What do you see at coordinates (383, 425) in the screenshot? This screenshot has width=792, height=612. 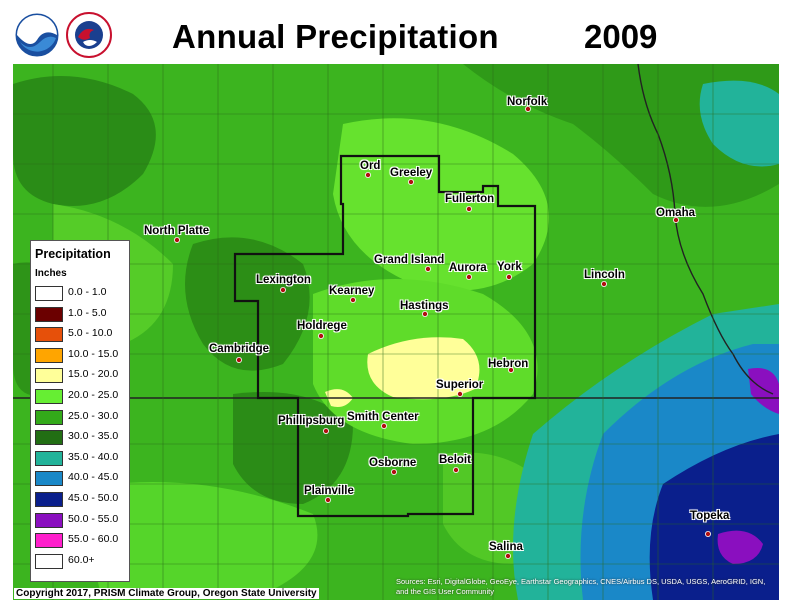 I see `city-marker-smith-center` at bounding box center [383, 425].